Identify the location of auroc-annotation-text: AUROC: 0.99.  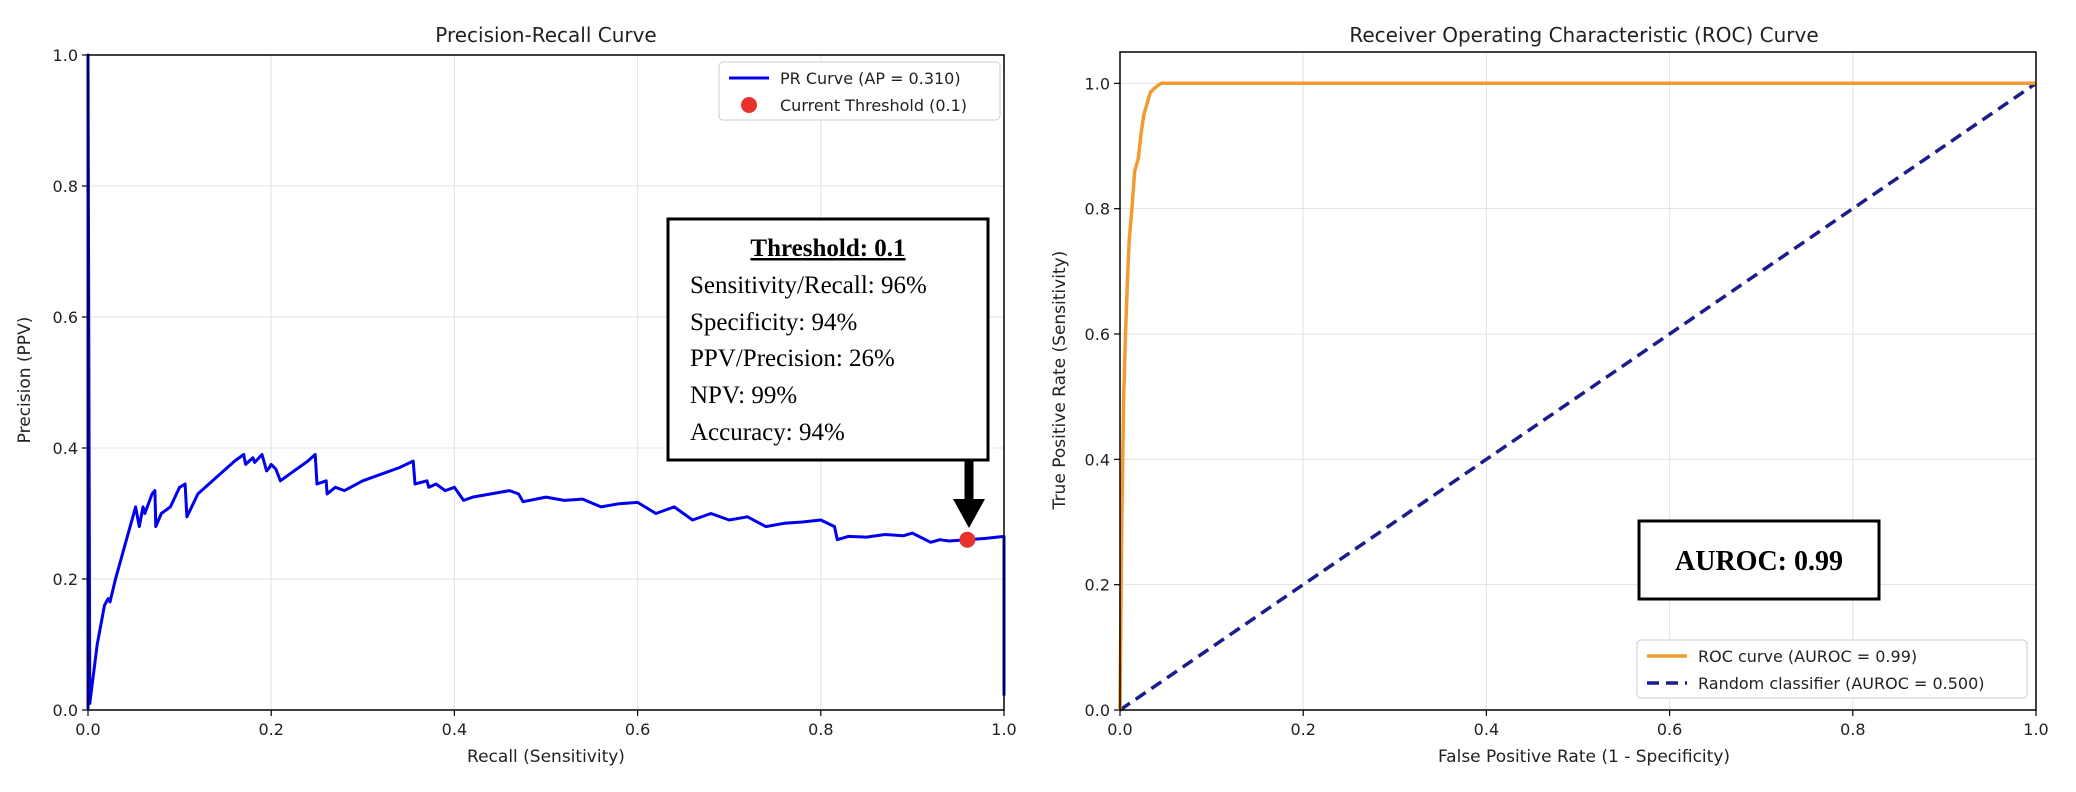
(1759, 561).